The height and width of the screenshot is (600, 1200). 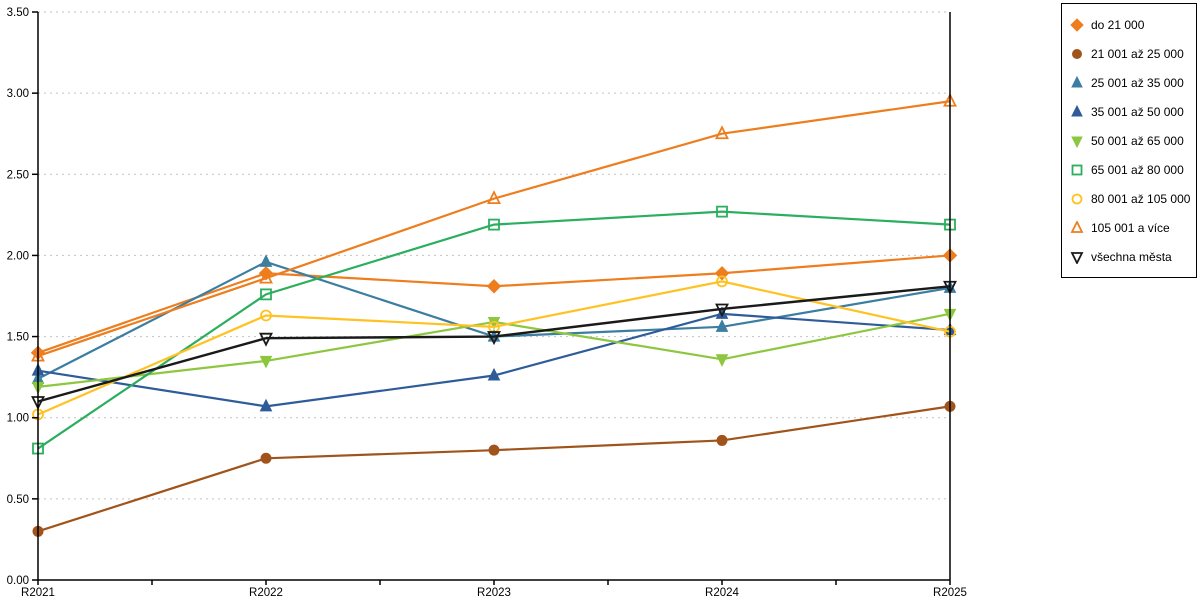 What do you see at coordinates (18, 256) in the screenshot?
I see `svg-text: 2.00` at bounding box center [18, 256].